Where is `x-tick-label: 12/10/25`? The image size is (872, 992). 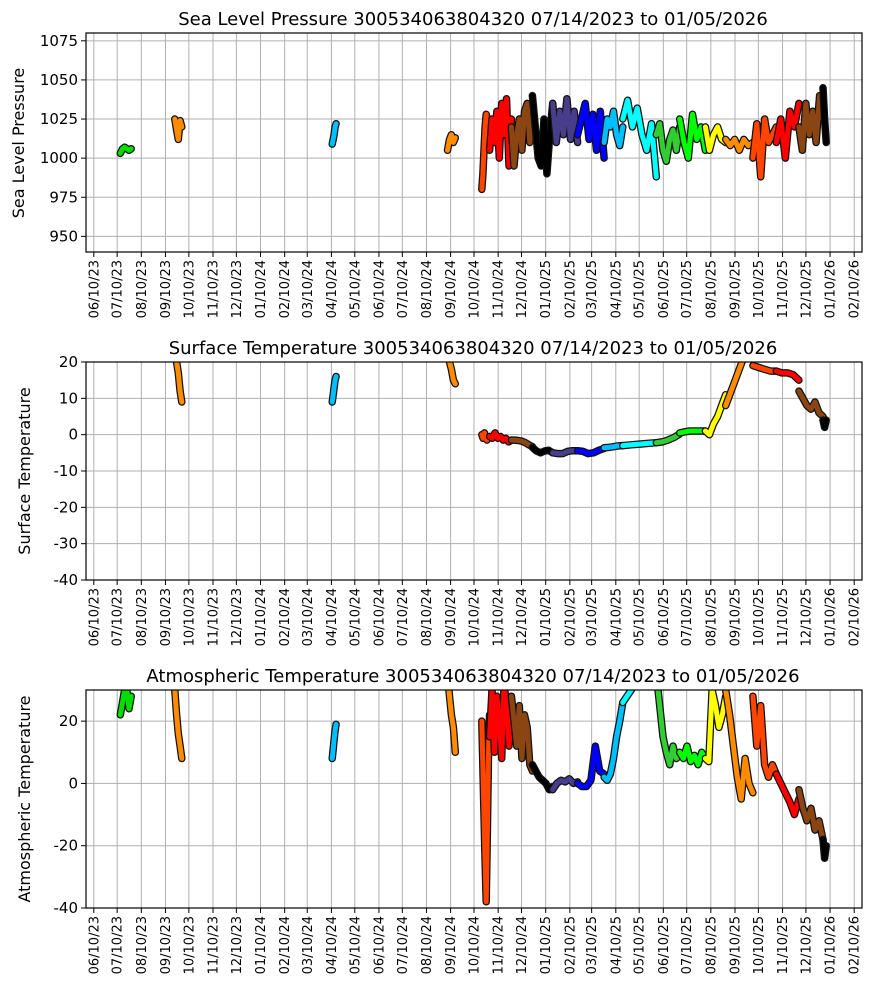
x-tick-label: 12/10/25 is located at coordinates (806, 289).